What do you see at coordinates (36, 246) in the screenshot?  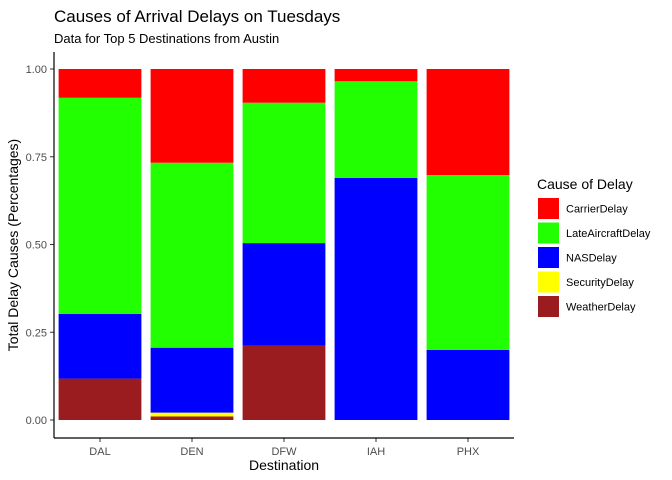 I see `y-tick-label: 0.50` at bounding box center [36, 246].